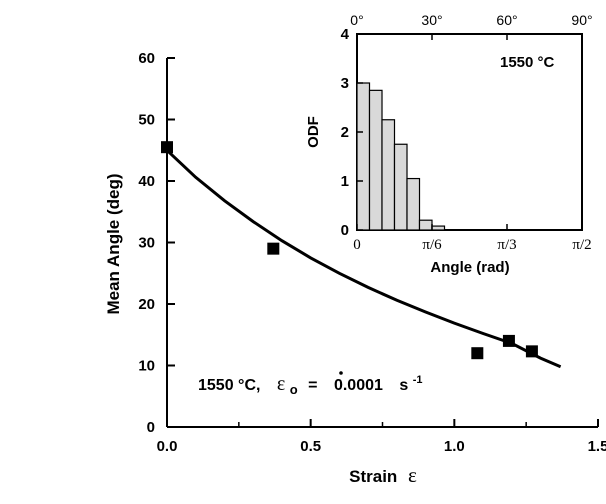 The height and width of the screenshot is (504, 606). Describe the element at coordinates (167, 446) in the screenshot. I see `main-x-tick-label: 0.0` at that location.